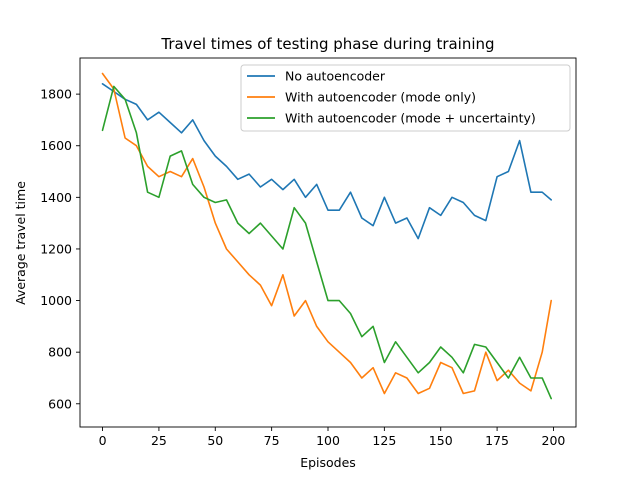 The height and width of the screenshot is (480, 640). What do you see at coordinates (380, 97) in the screenshot?
I see `legend-label-1: With autoencoder (mode only)` at bounding box center [380, 97].